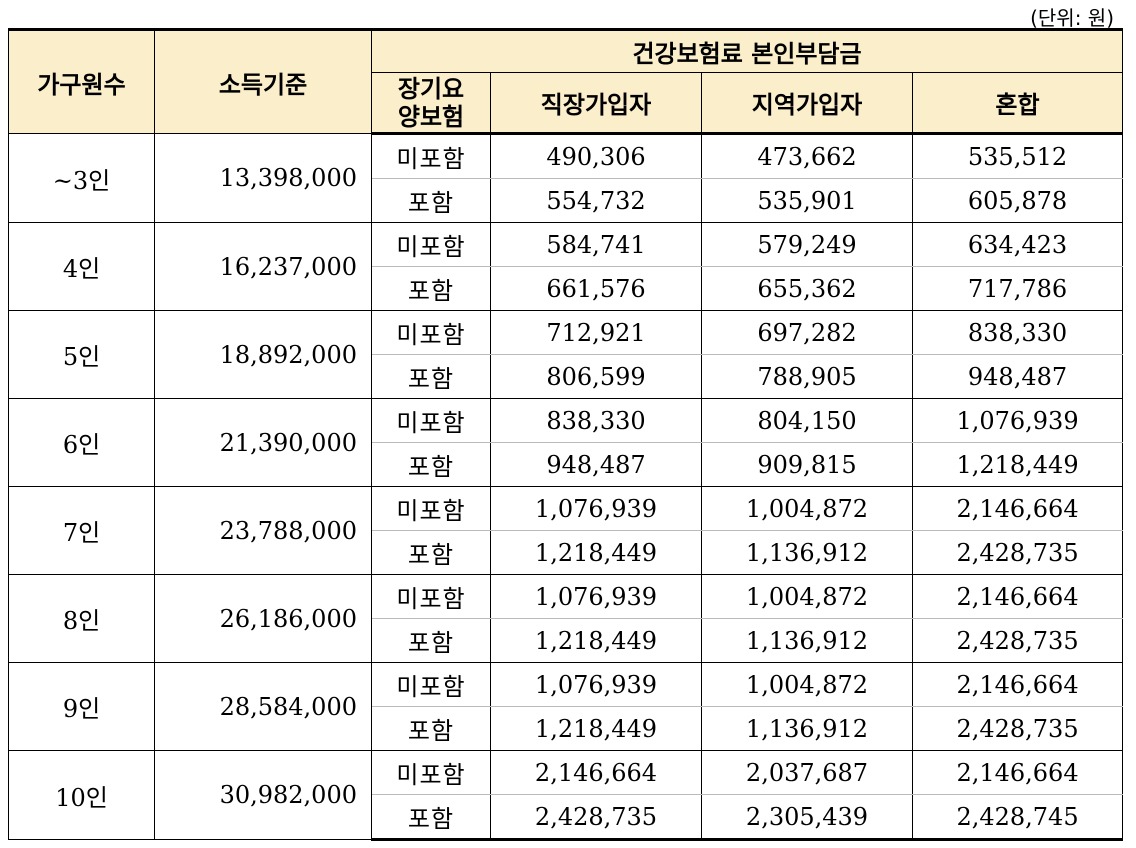 This screenshot has height=848, width=1136. Describe the element at coordinates (1017, 200) in the screenshot. I see `mixed-cell: 605,878` at that location.